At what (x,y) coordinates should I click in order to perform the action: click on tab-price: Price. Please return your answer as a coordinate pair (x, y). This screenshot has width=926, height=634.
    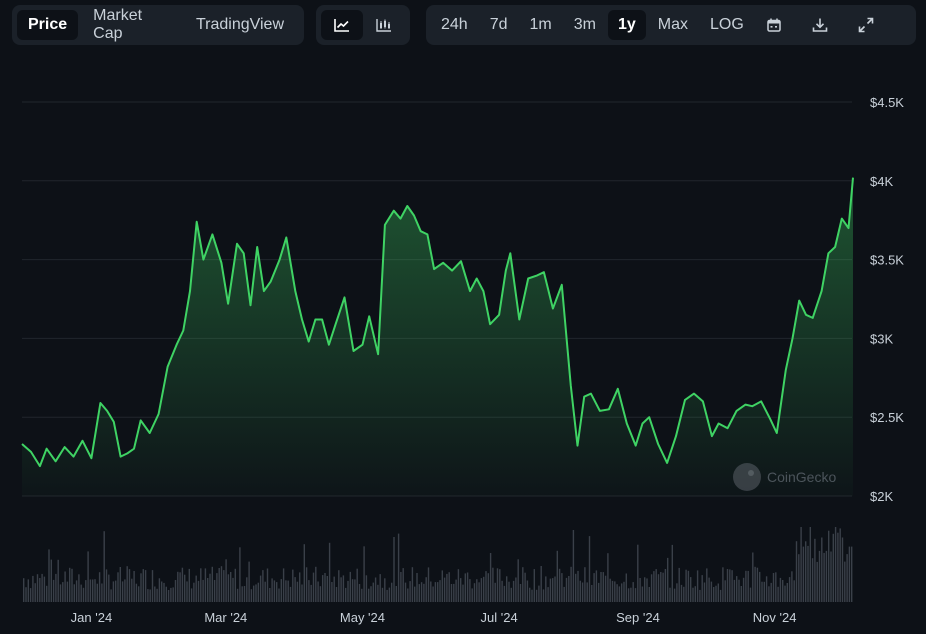
    Looking at the image, I should click on (48, 25).